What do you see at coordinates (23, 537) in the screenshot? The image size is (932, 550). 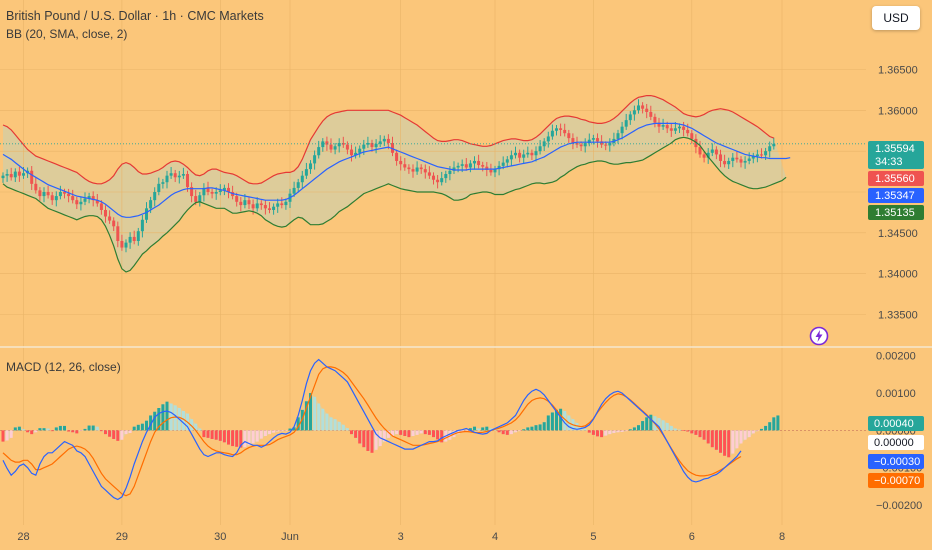 I see `time-tick-label: 28` at bounding box center [23, 537].